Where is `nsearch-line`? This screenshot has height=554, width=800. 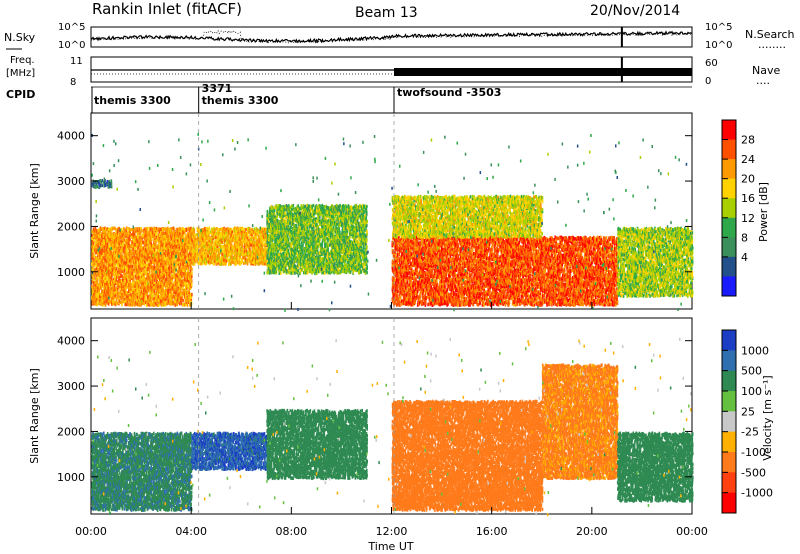 nsearch-line is located at coordinates (391, 36).